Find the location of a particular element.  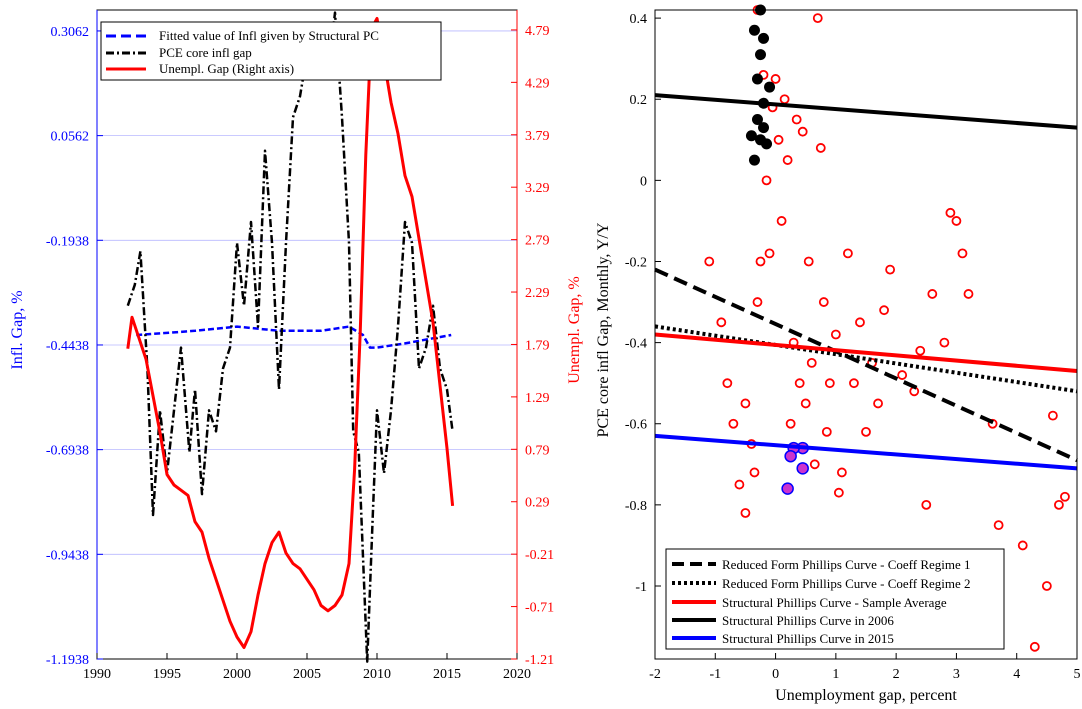

scatter-x-tick-label: 1 is located at coordinates (835, 674).